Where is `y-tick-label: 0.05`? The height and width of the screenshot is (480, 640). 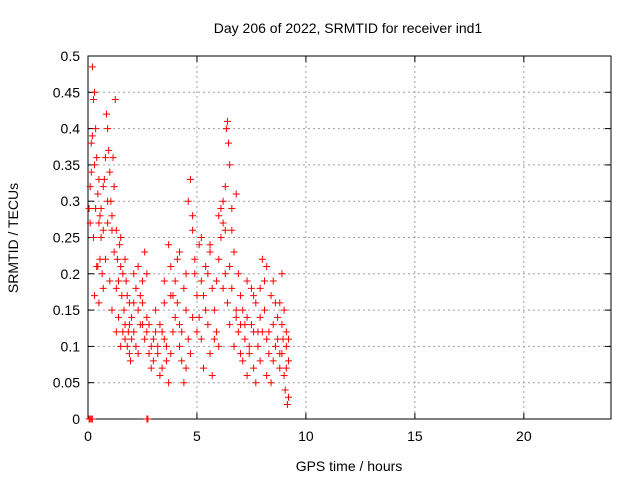 y-tick-label: 0.05 is located at coordinates (66, 383).